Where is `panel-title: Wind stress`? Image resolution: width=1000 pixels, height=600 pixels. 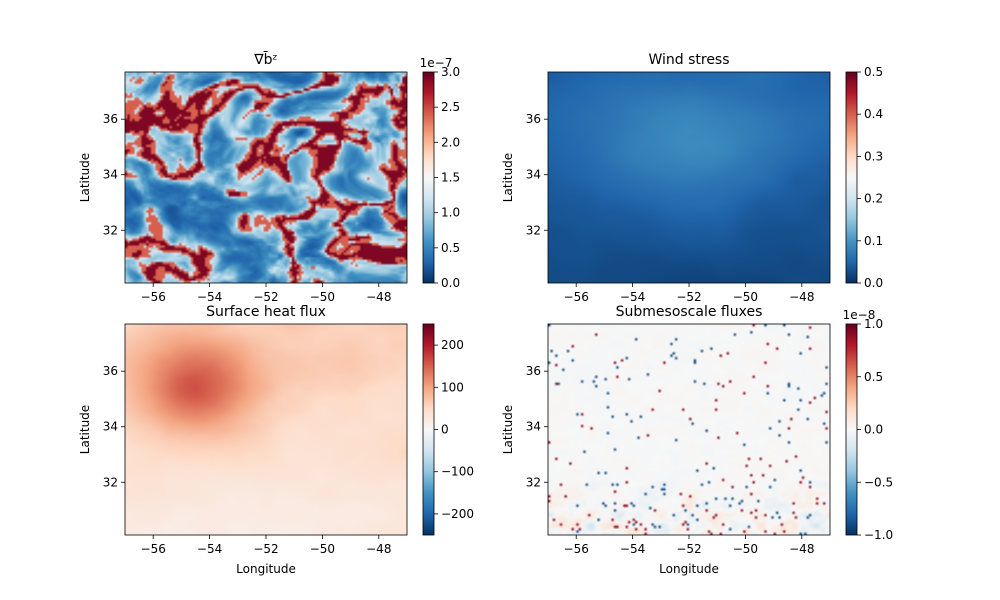 panel-title: Wind stress is located at coordinates (688, 60).